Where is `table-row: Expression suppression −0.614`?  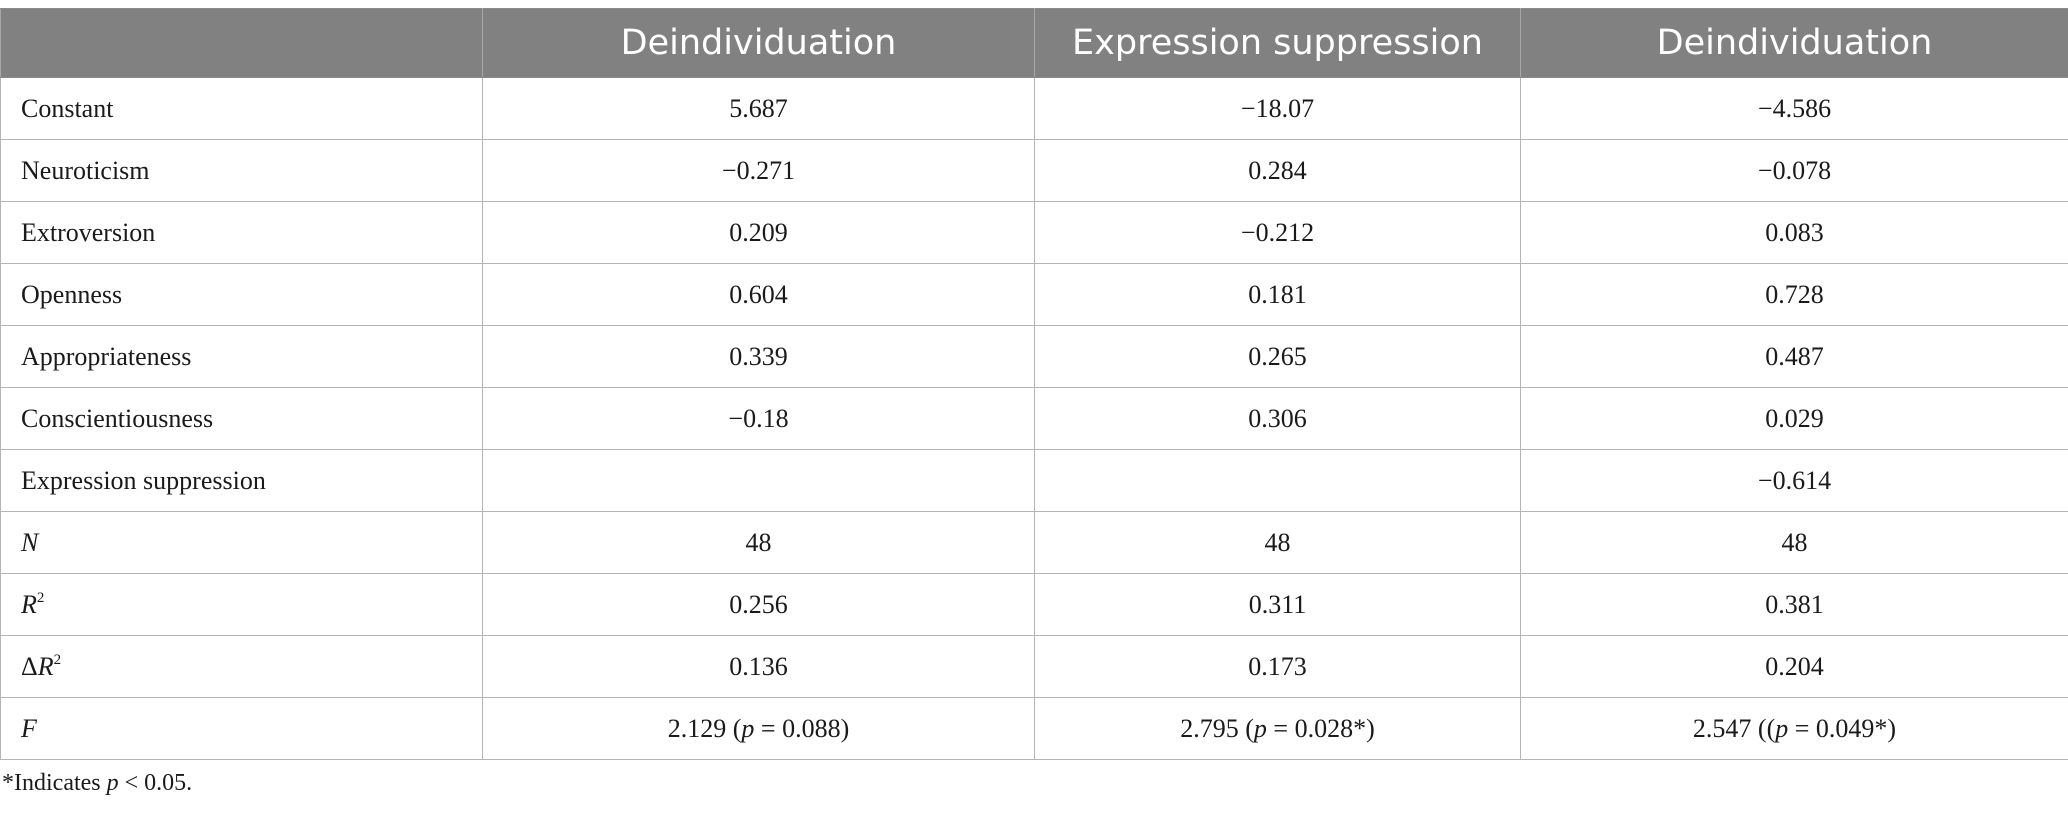
table-row: Expression suppression −0.614 is located at coordinates (1034, 480).